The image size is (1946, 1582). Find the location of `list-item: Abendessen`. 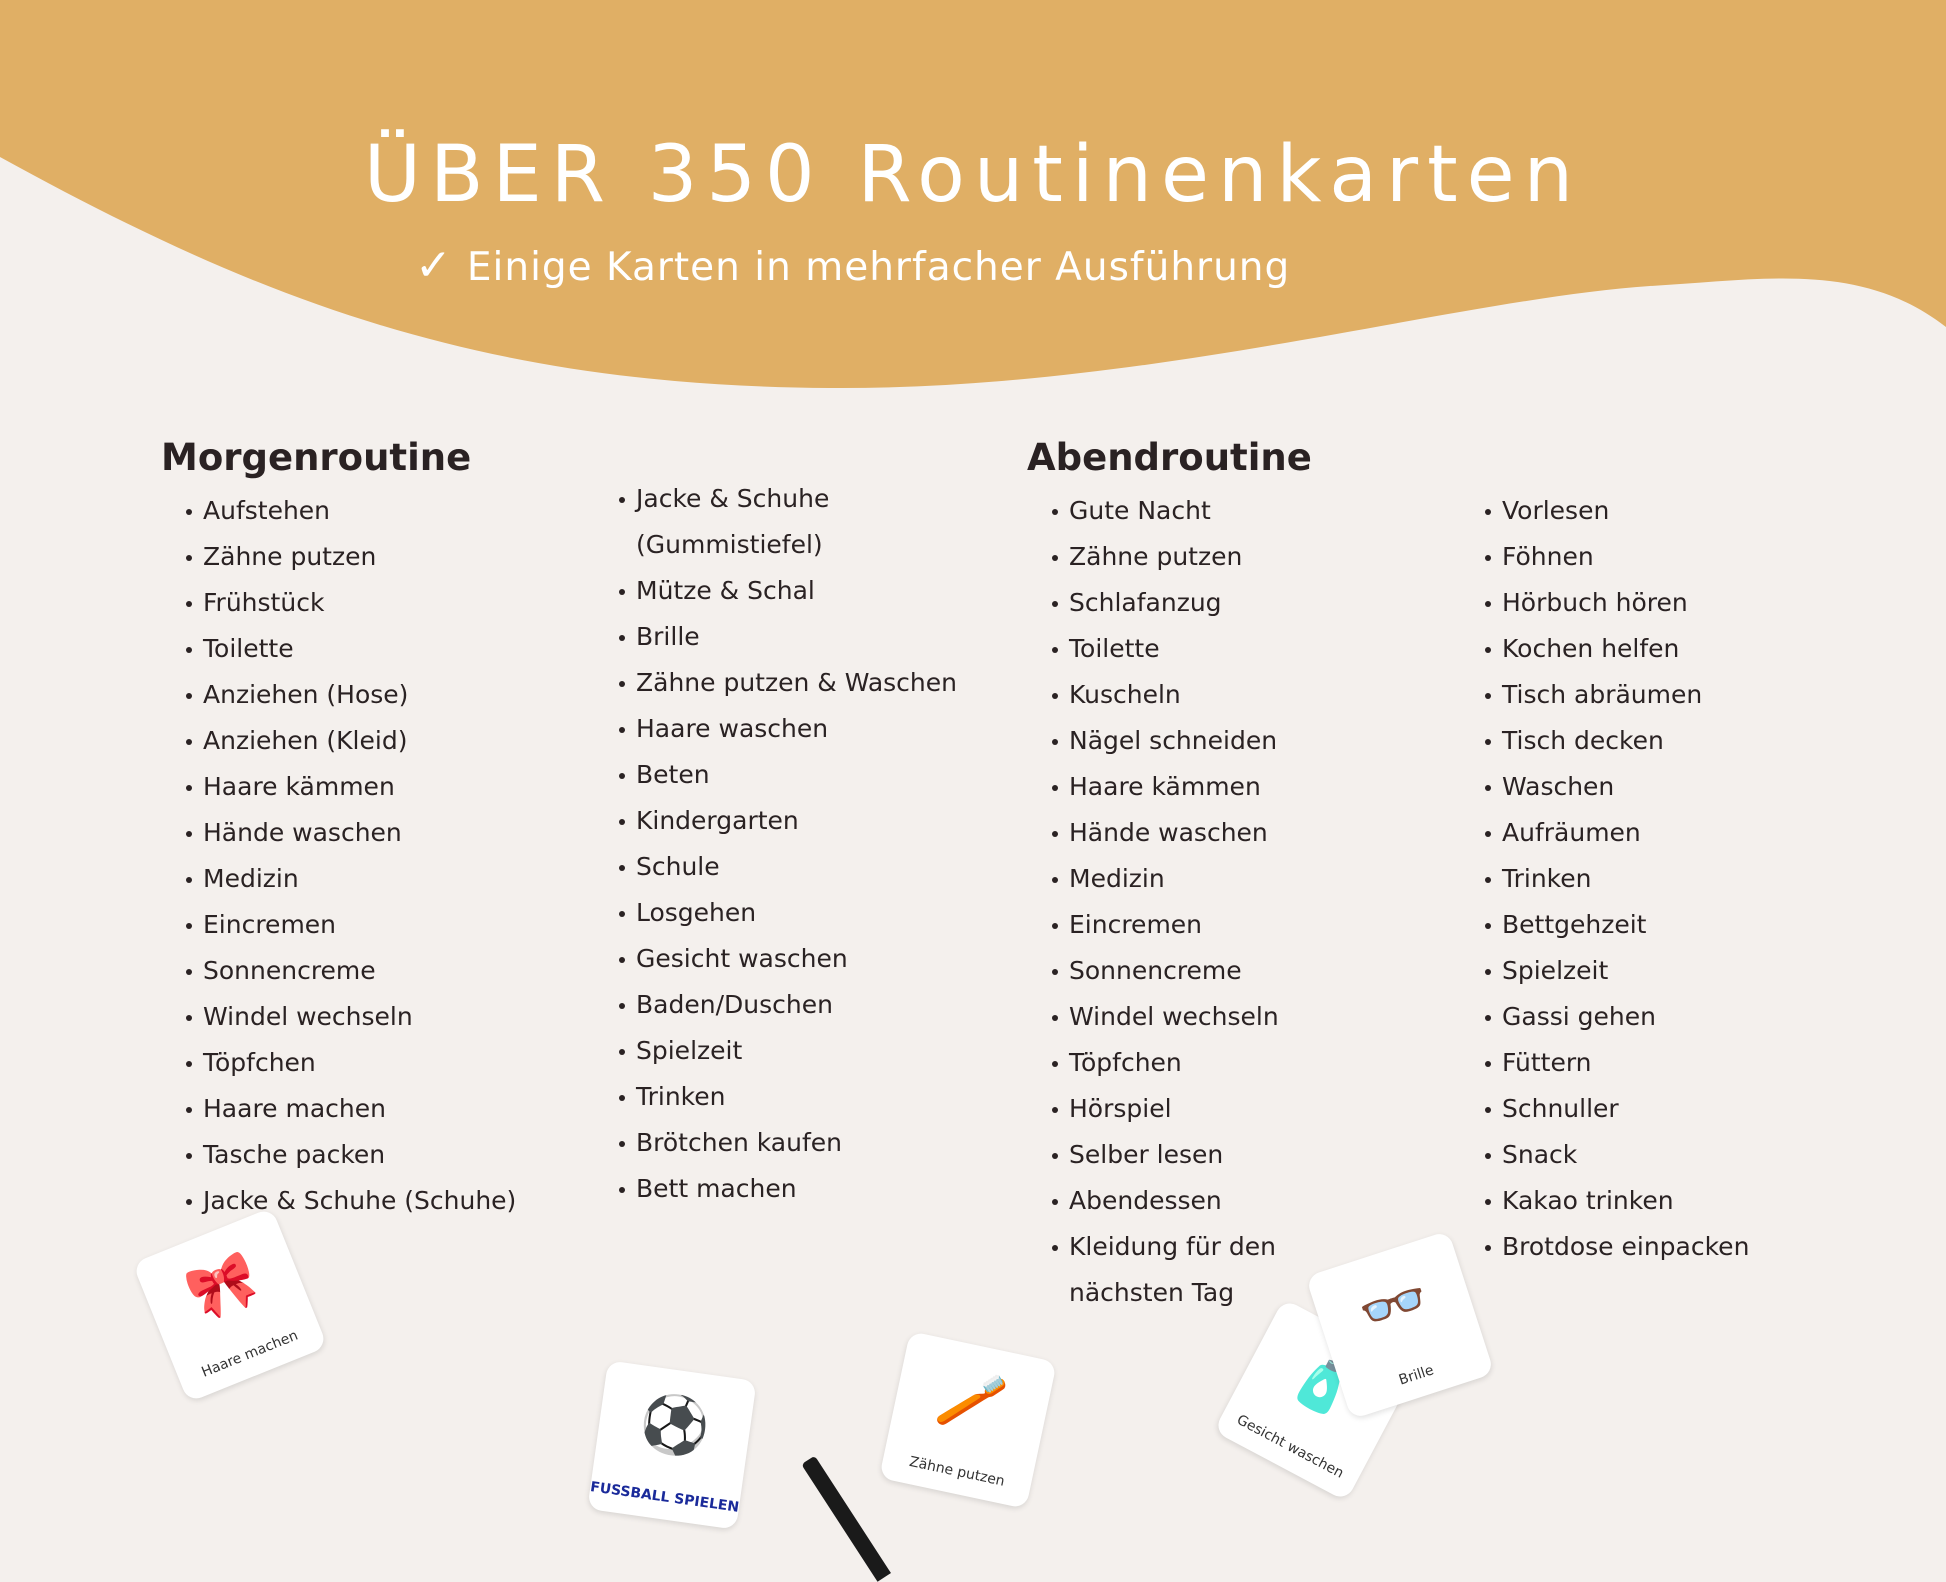

list-item: Abendessen is located at coordinates (1165, 1201).